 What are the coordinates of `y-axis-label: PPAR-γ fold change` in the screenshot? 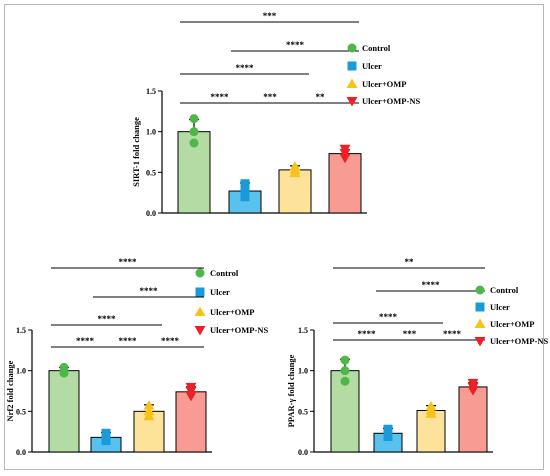 It's located at (291, 390).